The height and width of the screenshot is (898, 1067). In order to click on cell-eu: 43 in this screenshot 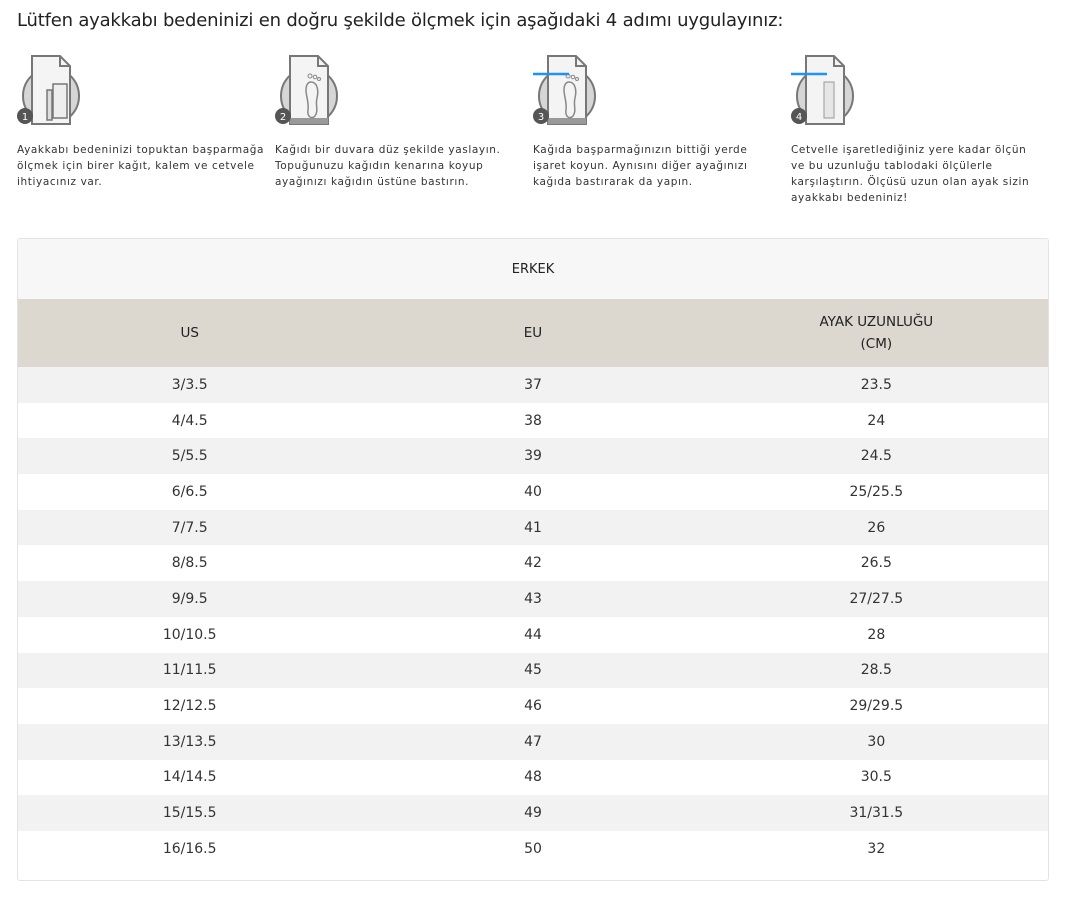, I will do `click(533, 598)`.